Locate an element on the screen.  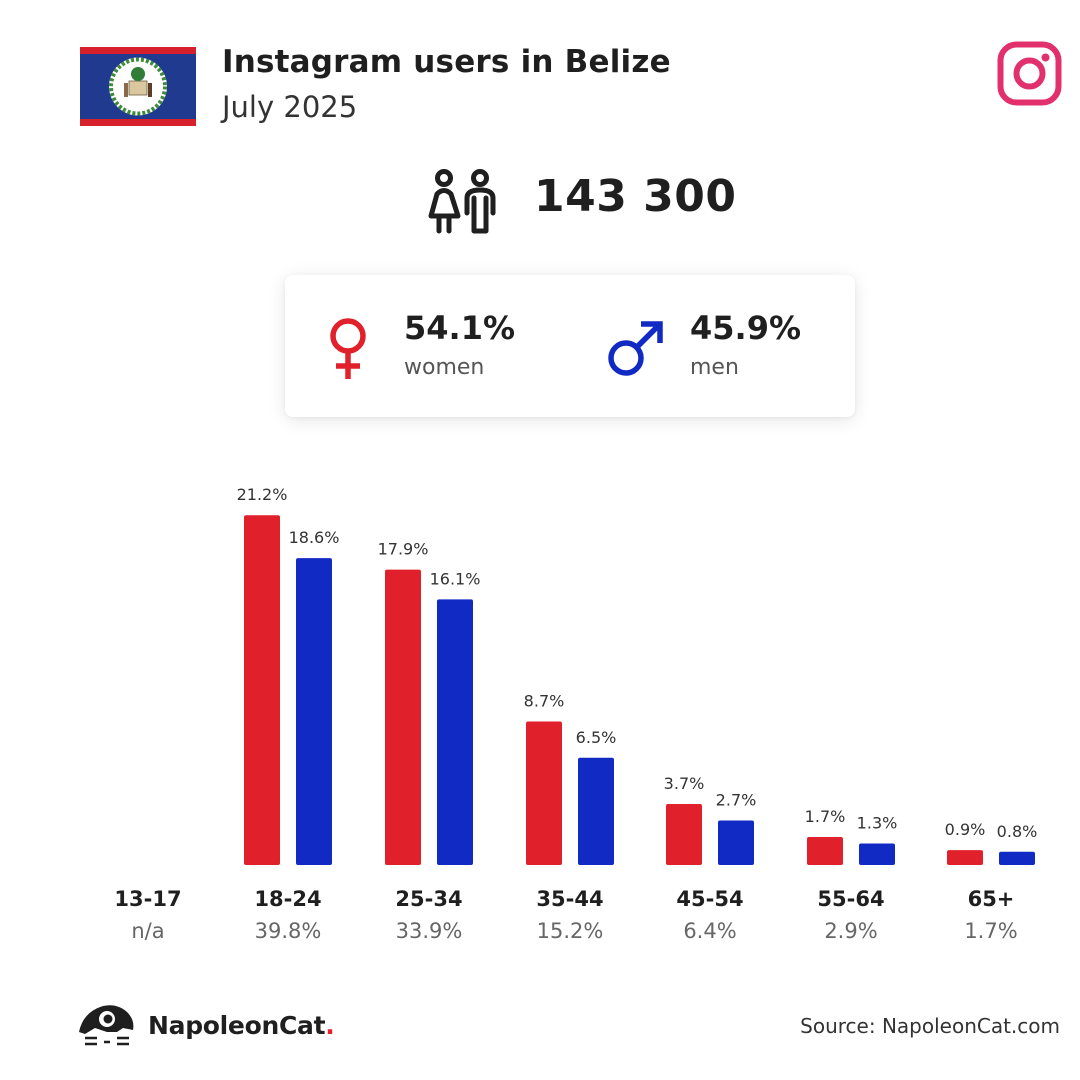
bar-value-label: 6.5% is located at coordinates (596, 737).